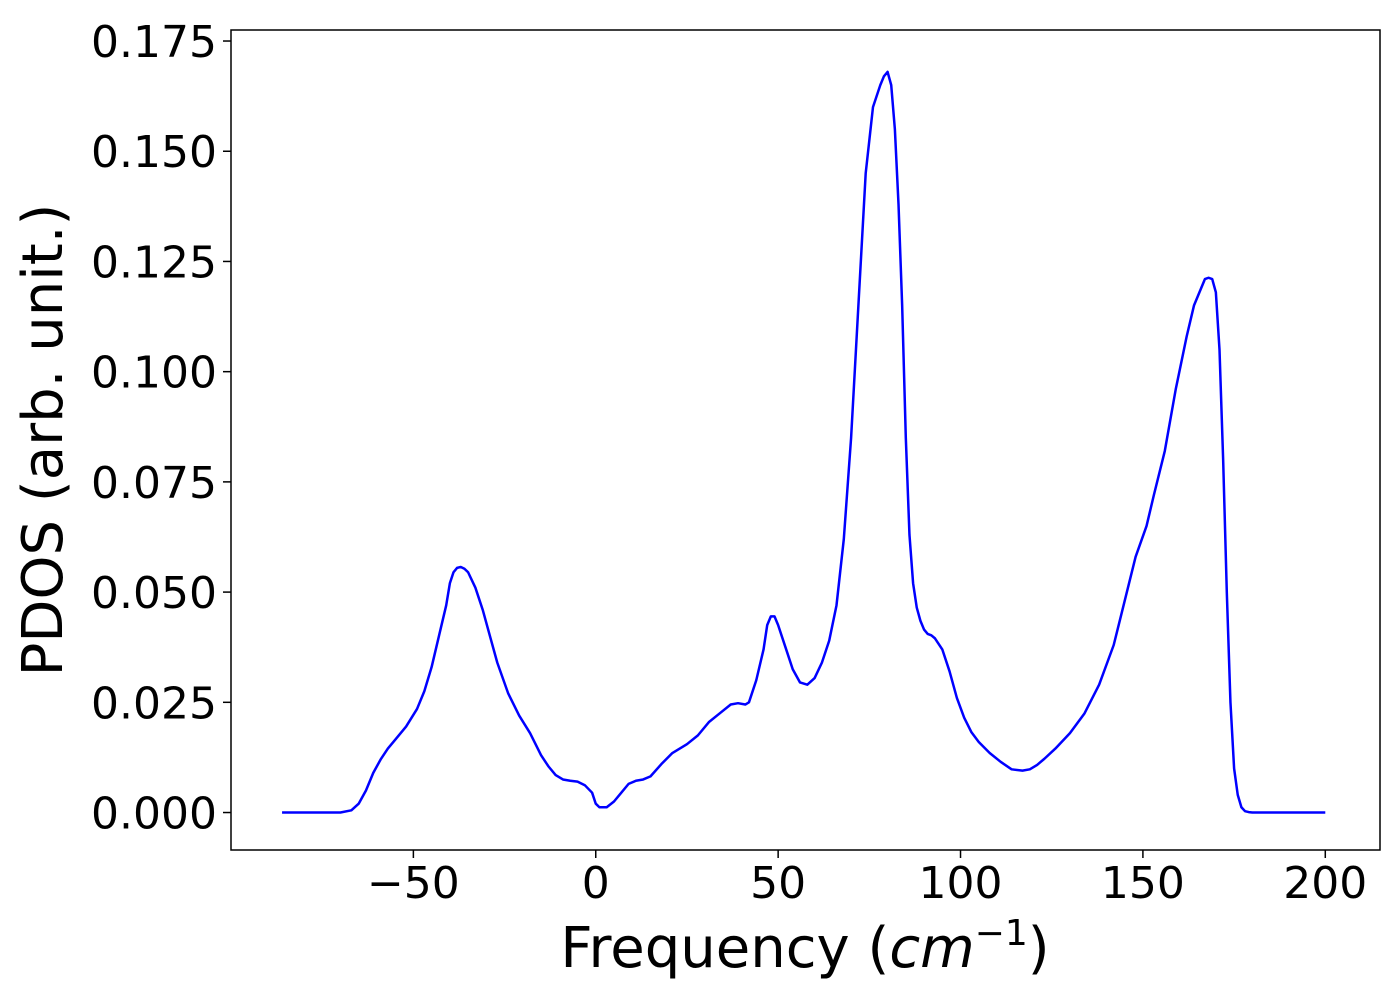  Describe the element at coordinates (154, 373) in the screenshot. I see `y-tick-label: 0.100` at that location.